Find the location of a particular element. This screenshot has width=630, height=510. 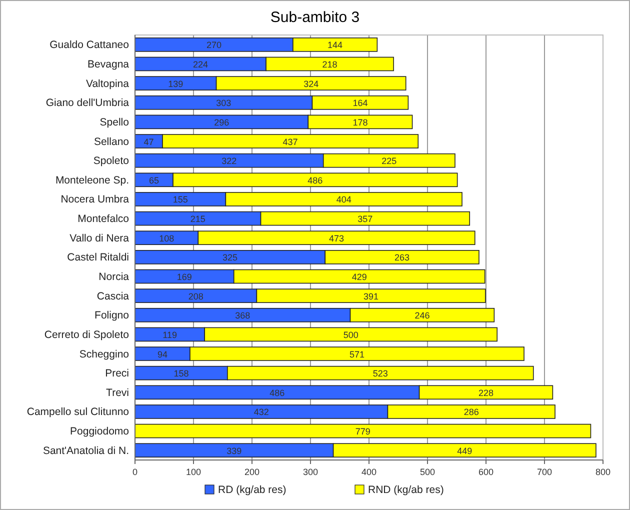

y-tick-label: Gualdo Cattaneo is located at coordinates (90, 45).